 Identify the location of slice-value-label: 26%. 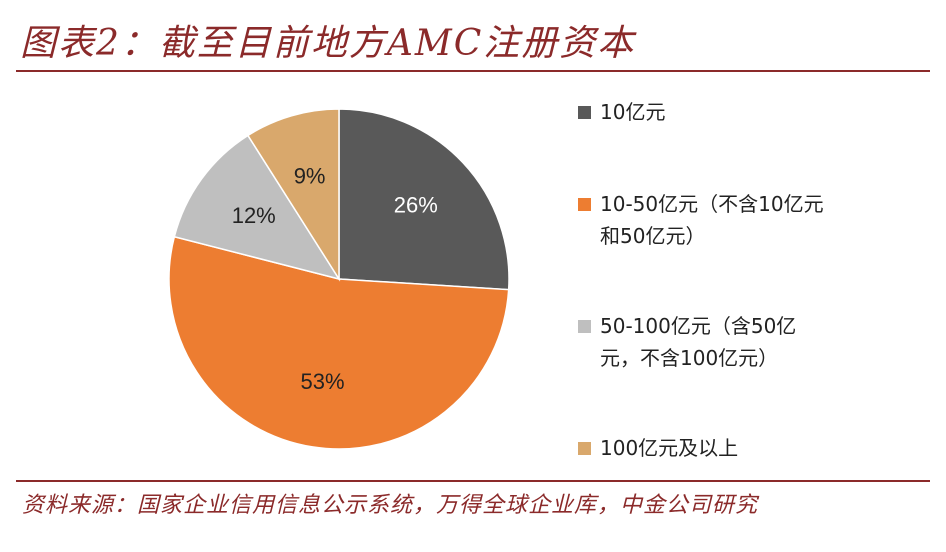
(416, 205).